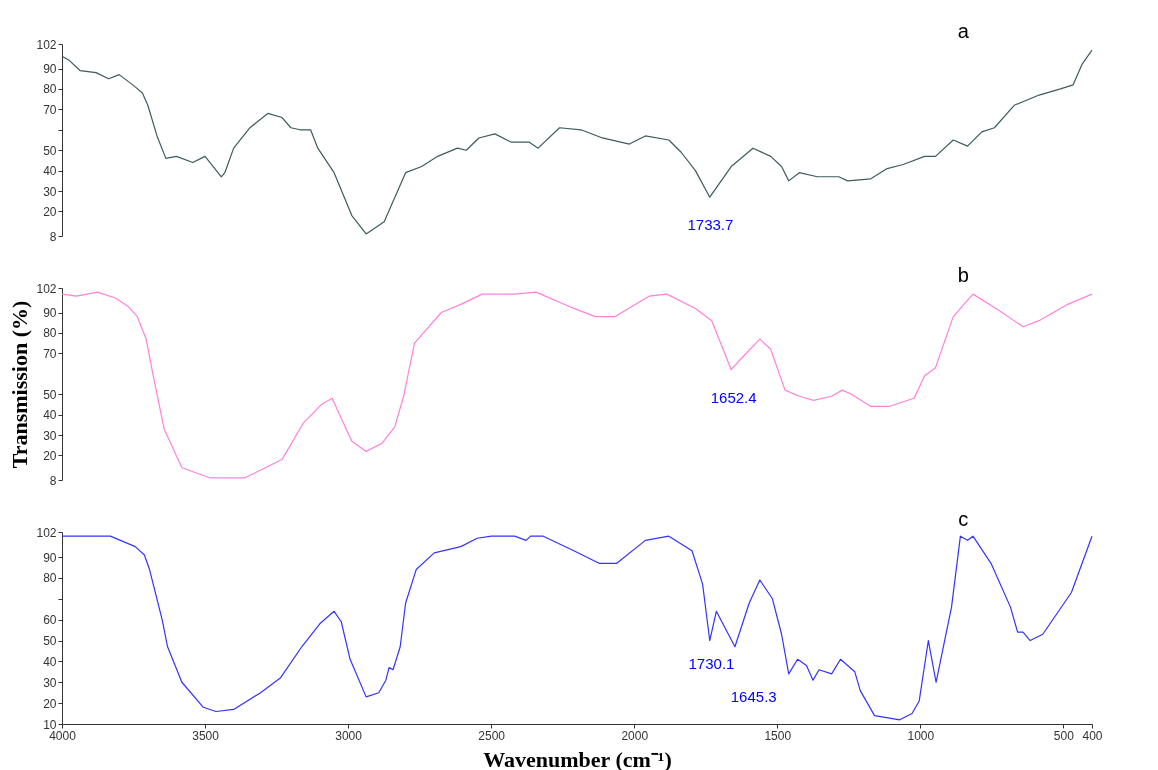  What do you see at coordinates (963, 519) in the screenshot?
I see `series-label: c` at bounding box center [963, 519].